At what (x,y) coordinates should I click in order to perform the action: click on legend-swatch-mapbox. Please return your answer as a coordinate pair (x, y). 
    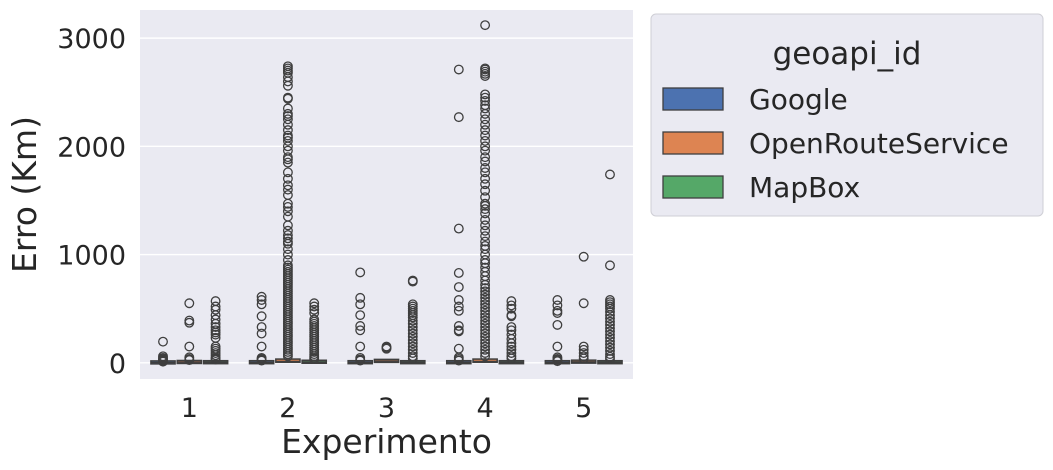
    Looking at the image, I should click on (693, 187).